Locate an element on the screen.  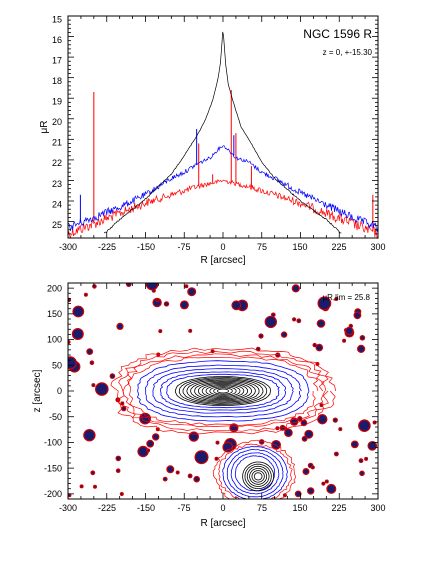
outer-isophote is located at coordinates (223, 391).